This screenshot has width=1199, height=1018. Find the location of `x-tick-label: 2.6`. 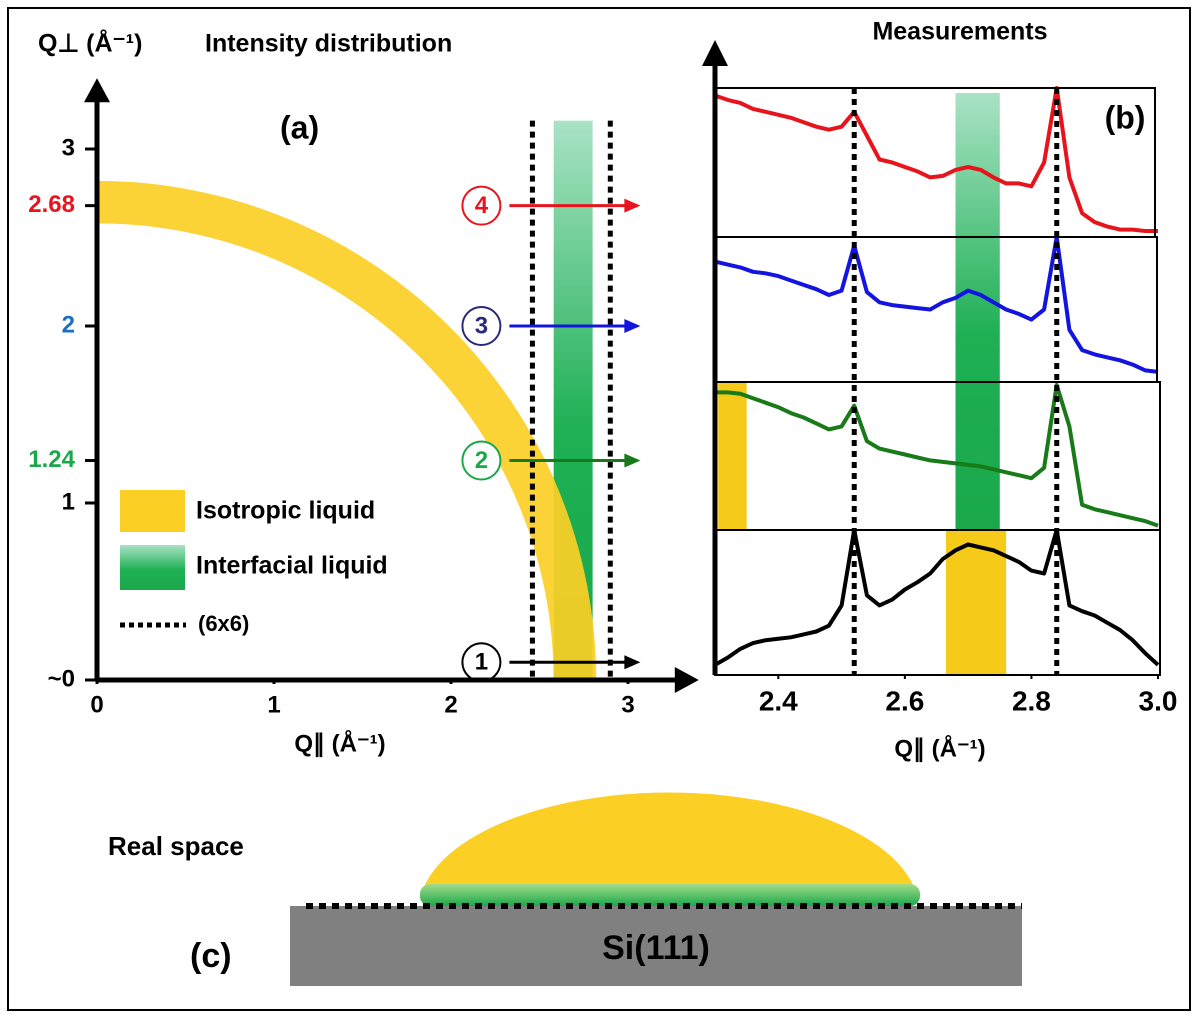

x-tick-label: 2.6 is located at coordinates (904, 700).